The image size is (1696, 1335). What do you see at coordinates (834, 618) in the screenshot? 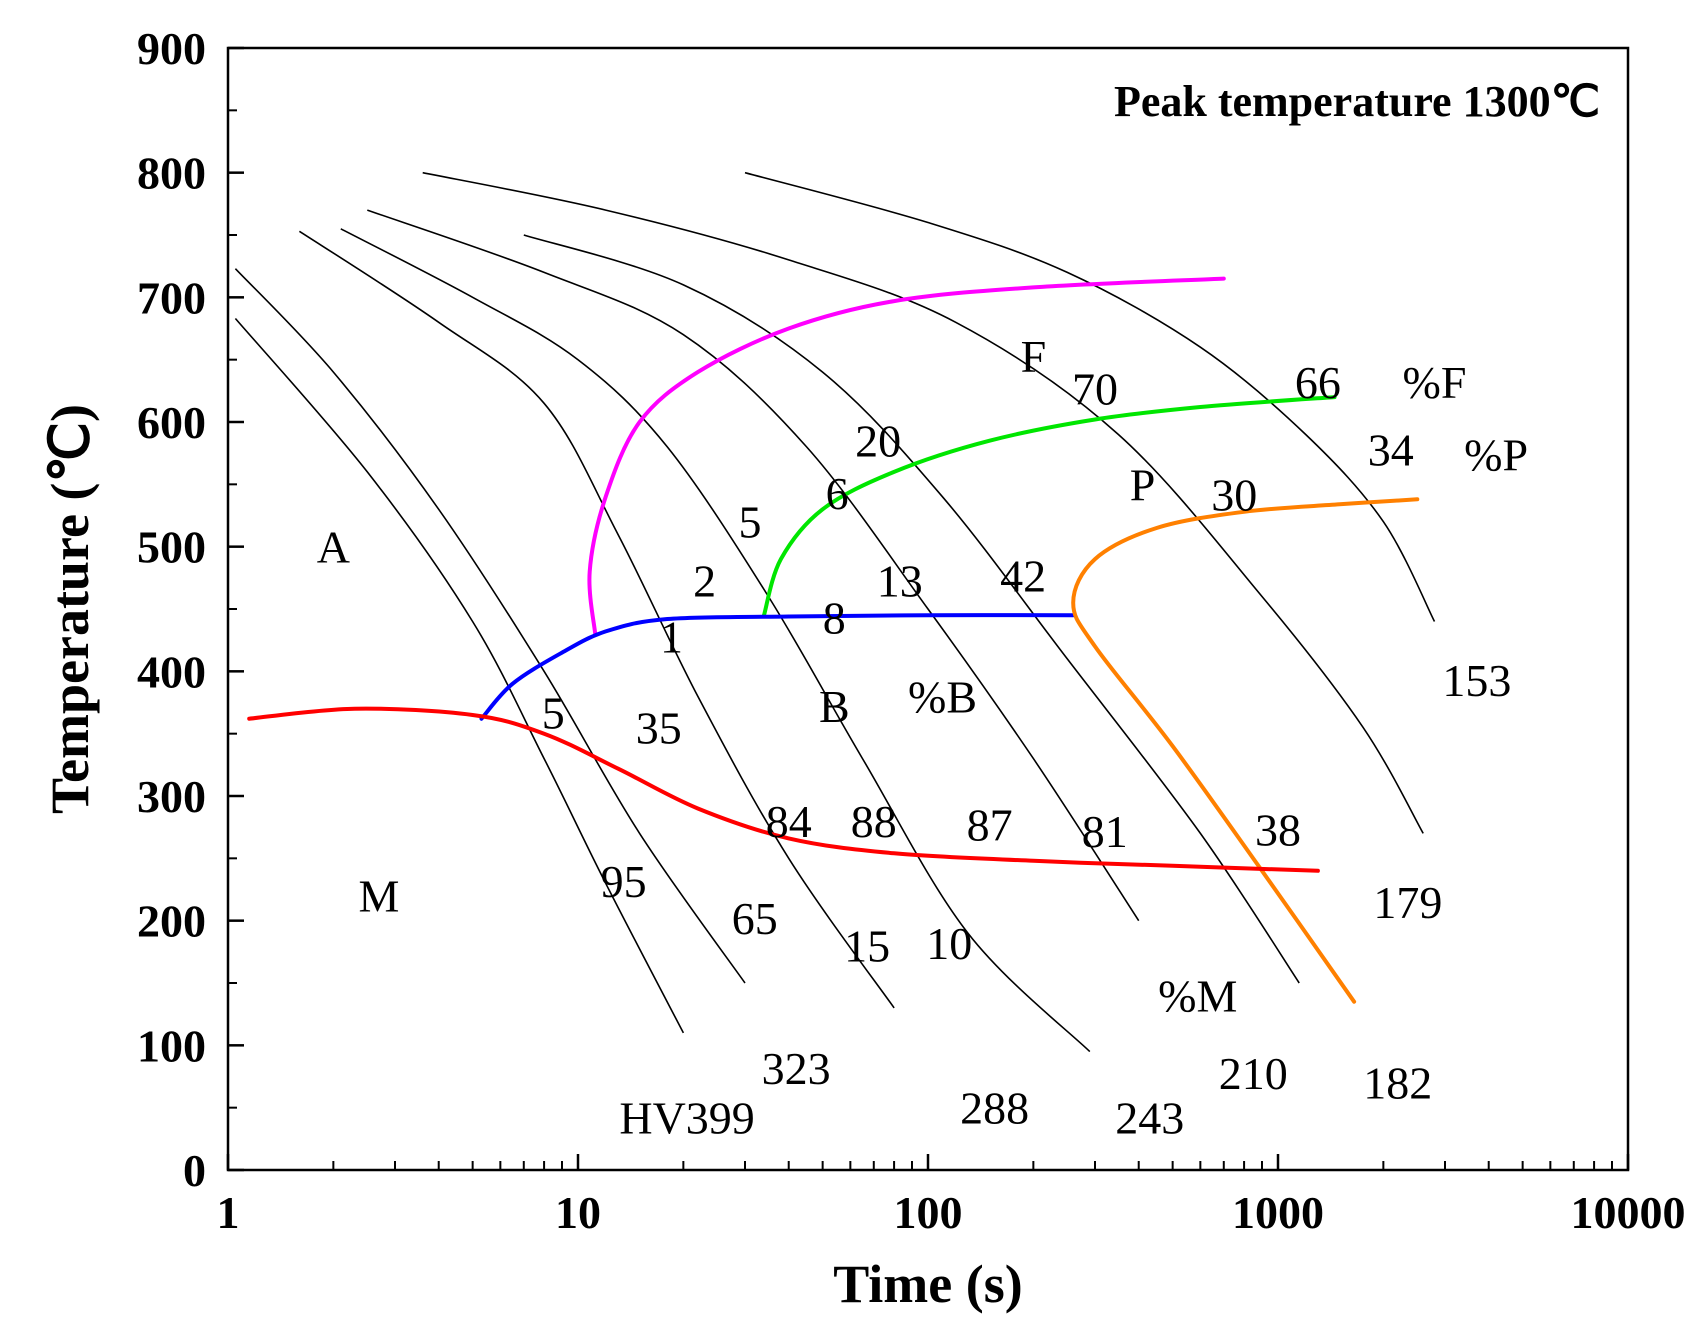
I see `annotation-label: 8` at bounding box center [834, 618].